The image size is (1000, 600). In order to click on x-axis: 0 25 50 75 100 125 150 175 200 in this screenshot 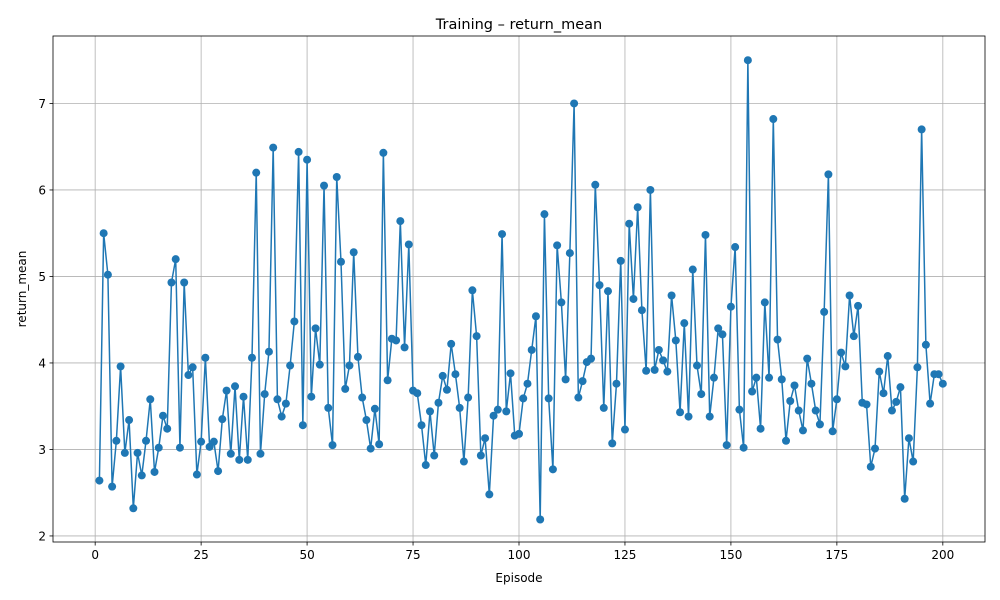, I will do `click(522, 552)`.